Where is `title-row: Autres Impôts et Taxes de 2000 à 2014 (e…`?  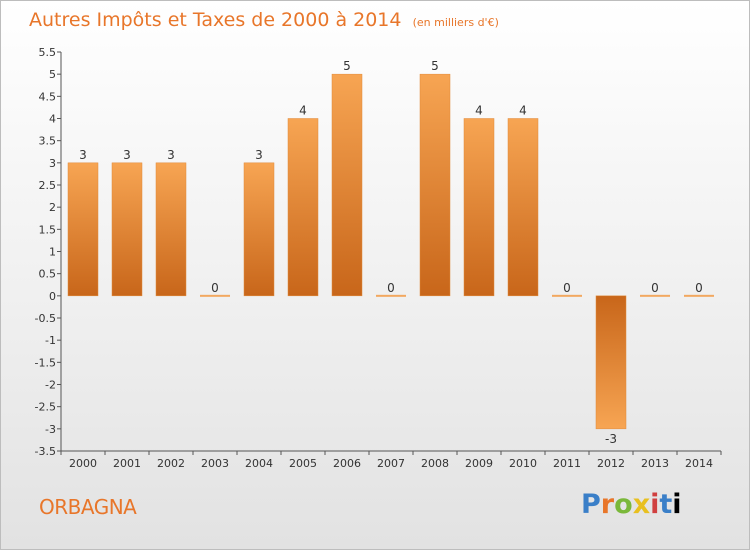 title-row: Autres Impôts et Taxes de 2000 à 2014 (e… is located at coordinates (264, 20).